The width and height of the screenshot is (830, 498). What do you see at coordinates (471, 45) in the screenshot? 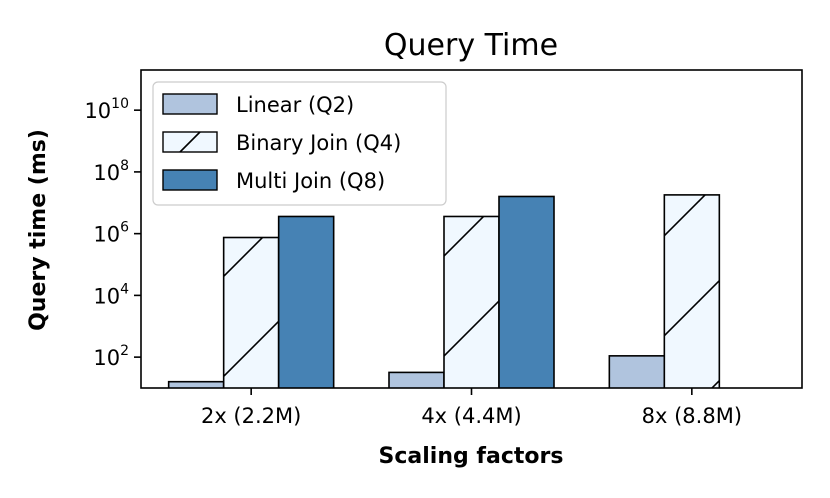
I see `chart-title: Query Time` at bounding box center [471, 45].